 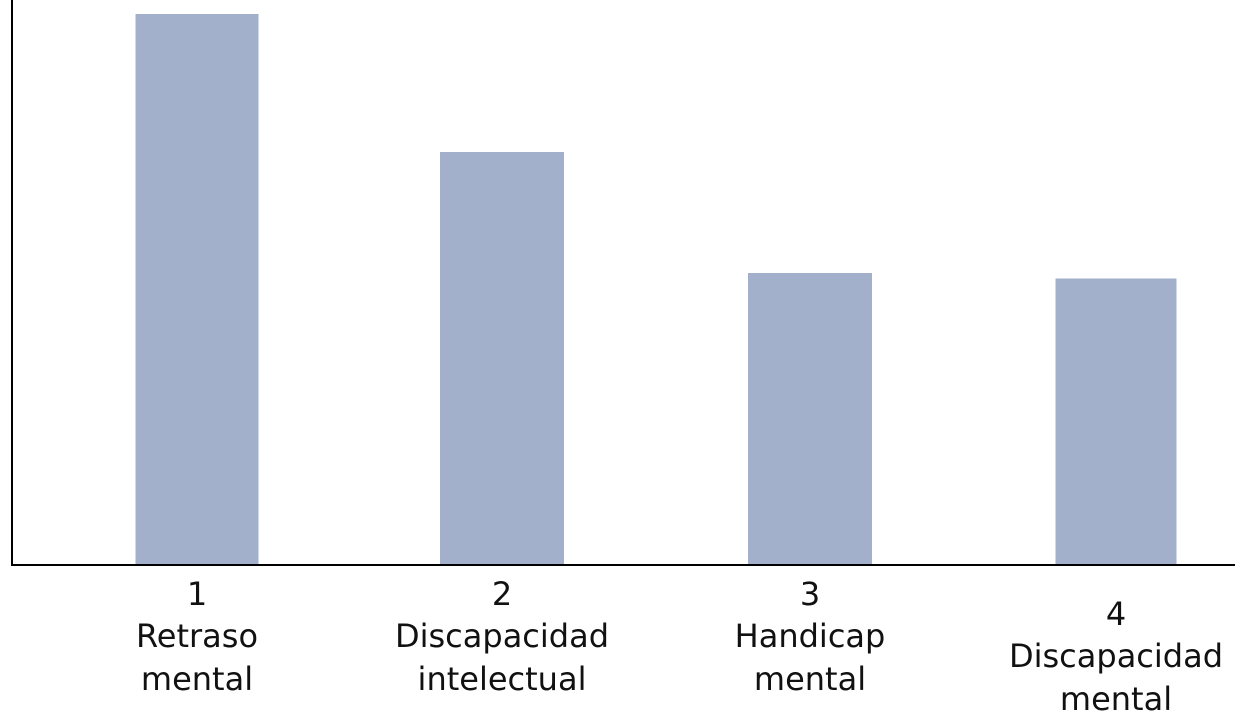 I want to click on x-tick-label-2: 2 Discapacidad intelectual, so click(x=502, y=636).